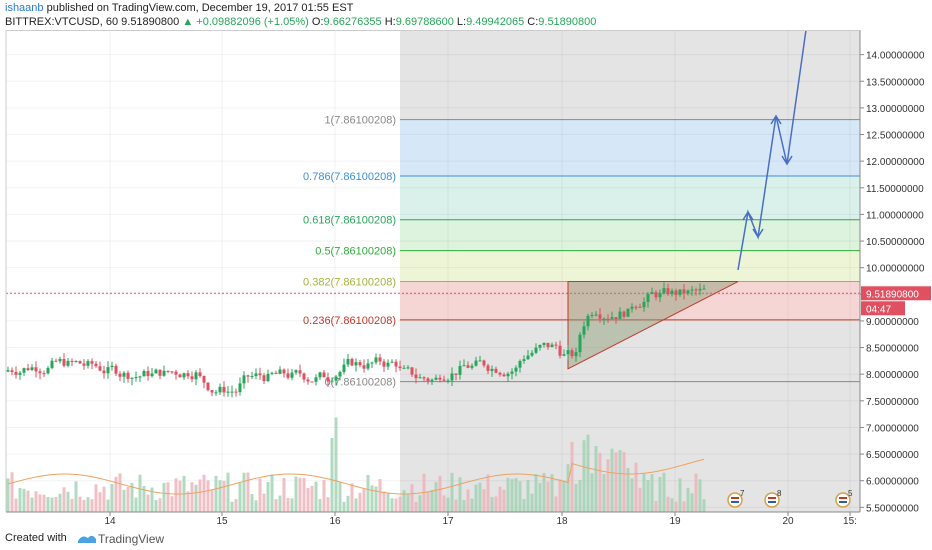  I want to click on price-tick-label: 8.00000000, so click(892, 375).